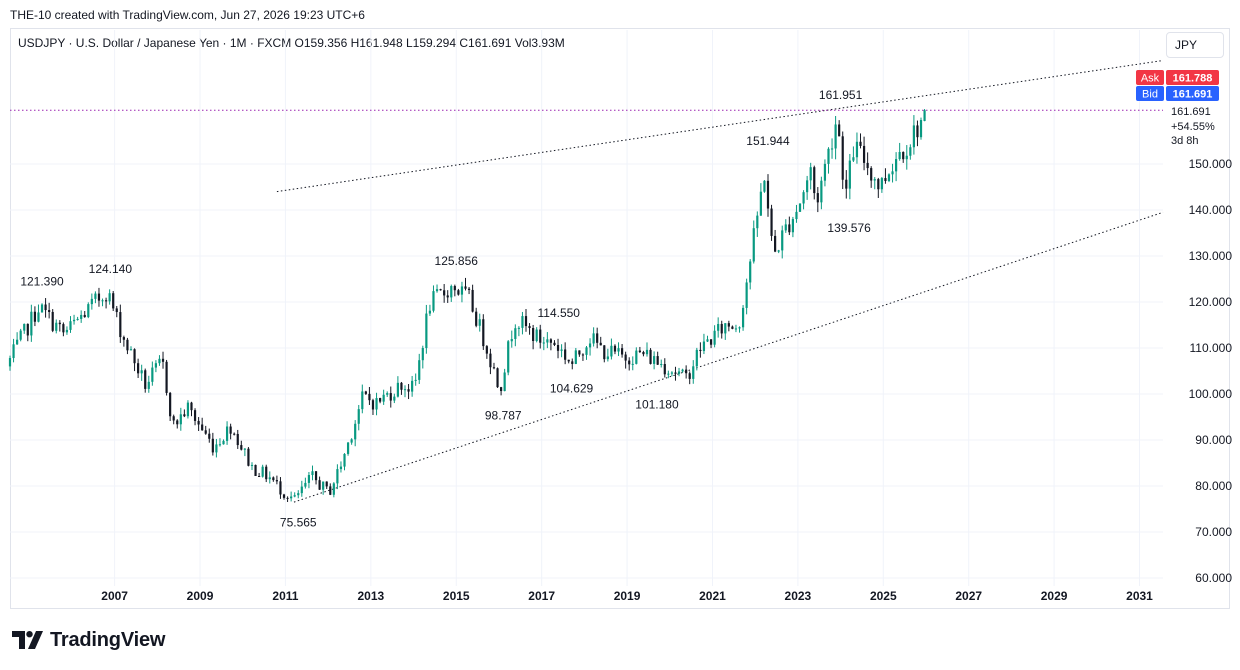  Describe the element at coordinates (1213, 532) in the screenshot. I see `y-tick-label: 70.000` at that location.